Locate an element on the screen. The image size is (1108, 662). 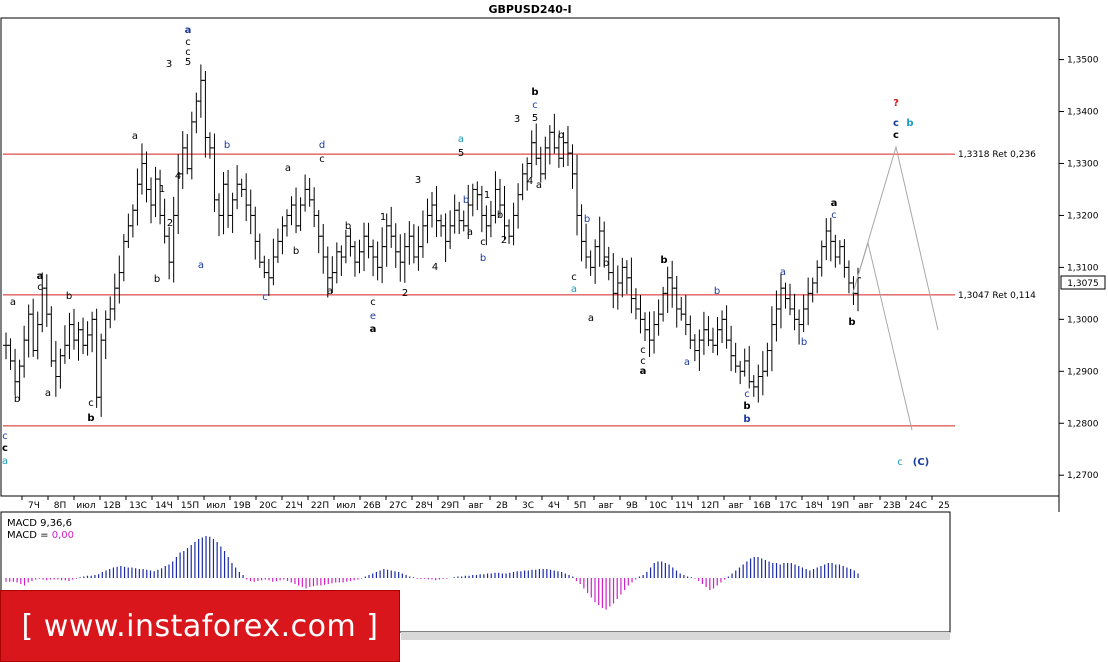
x-tick-label: 9В is located at coordinates (632, 506).